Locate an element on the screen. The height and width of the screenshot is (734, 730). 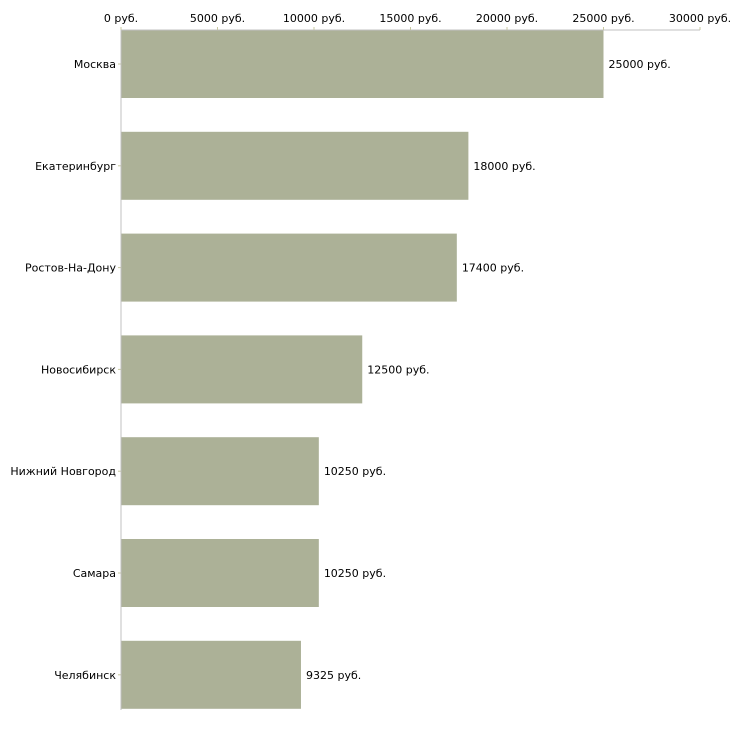
category-label: Екатеринбург is located at coordinates (75, 166).